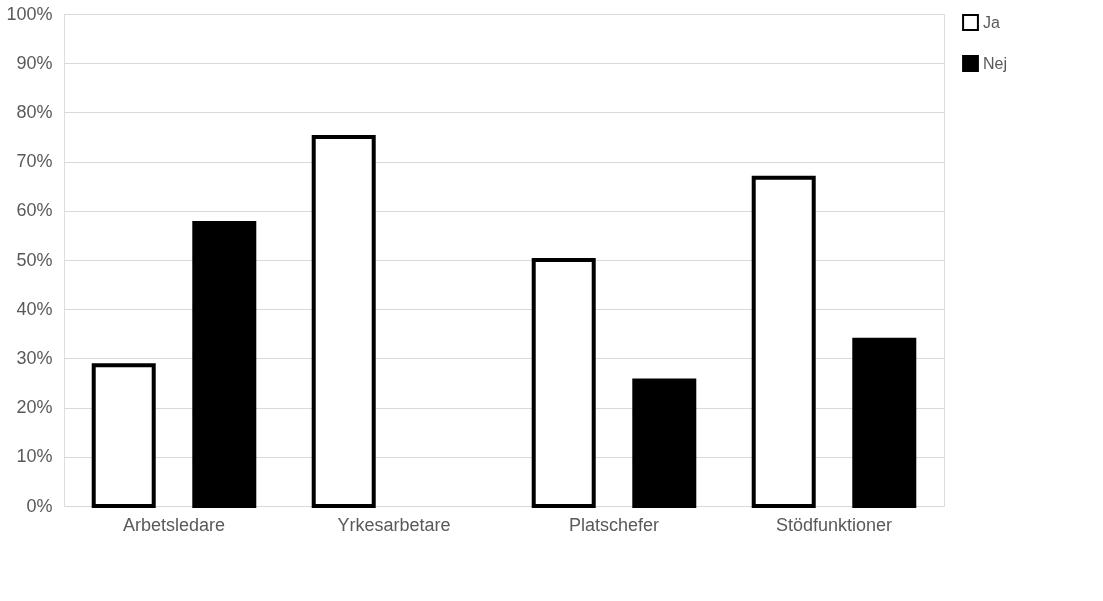 The height and width of the screenshot is (601, 1103). Describe the element at coordinates (29, 13) in the screenshot. I see `y-tick-label: 100%` at that location.